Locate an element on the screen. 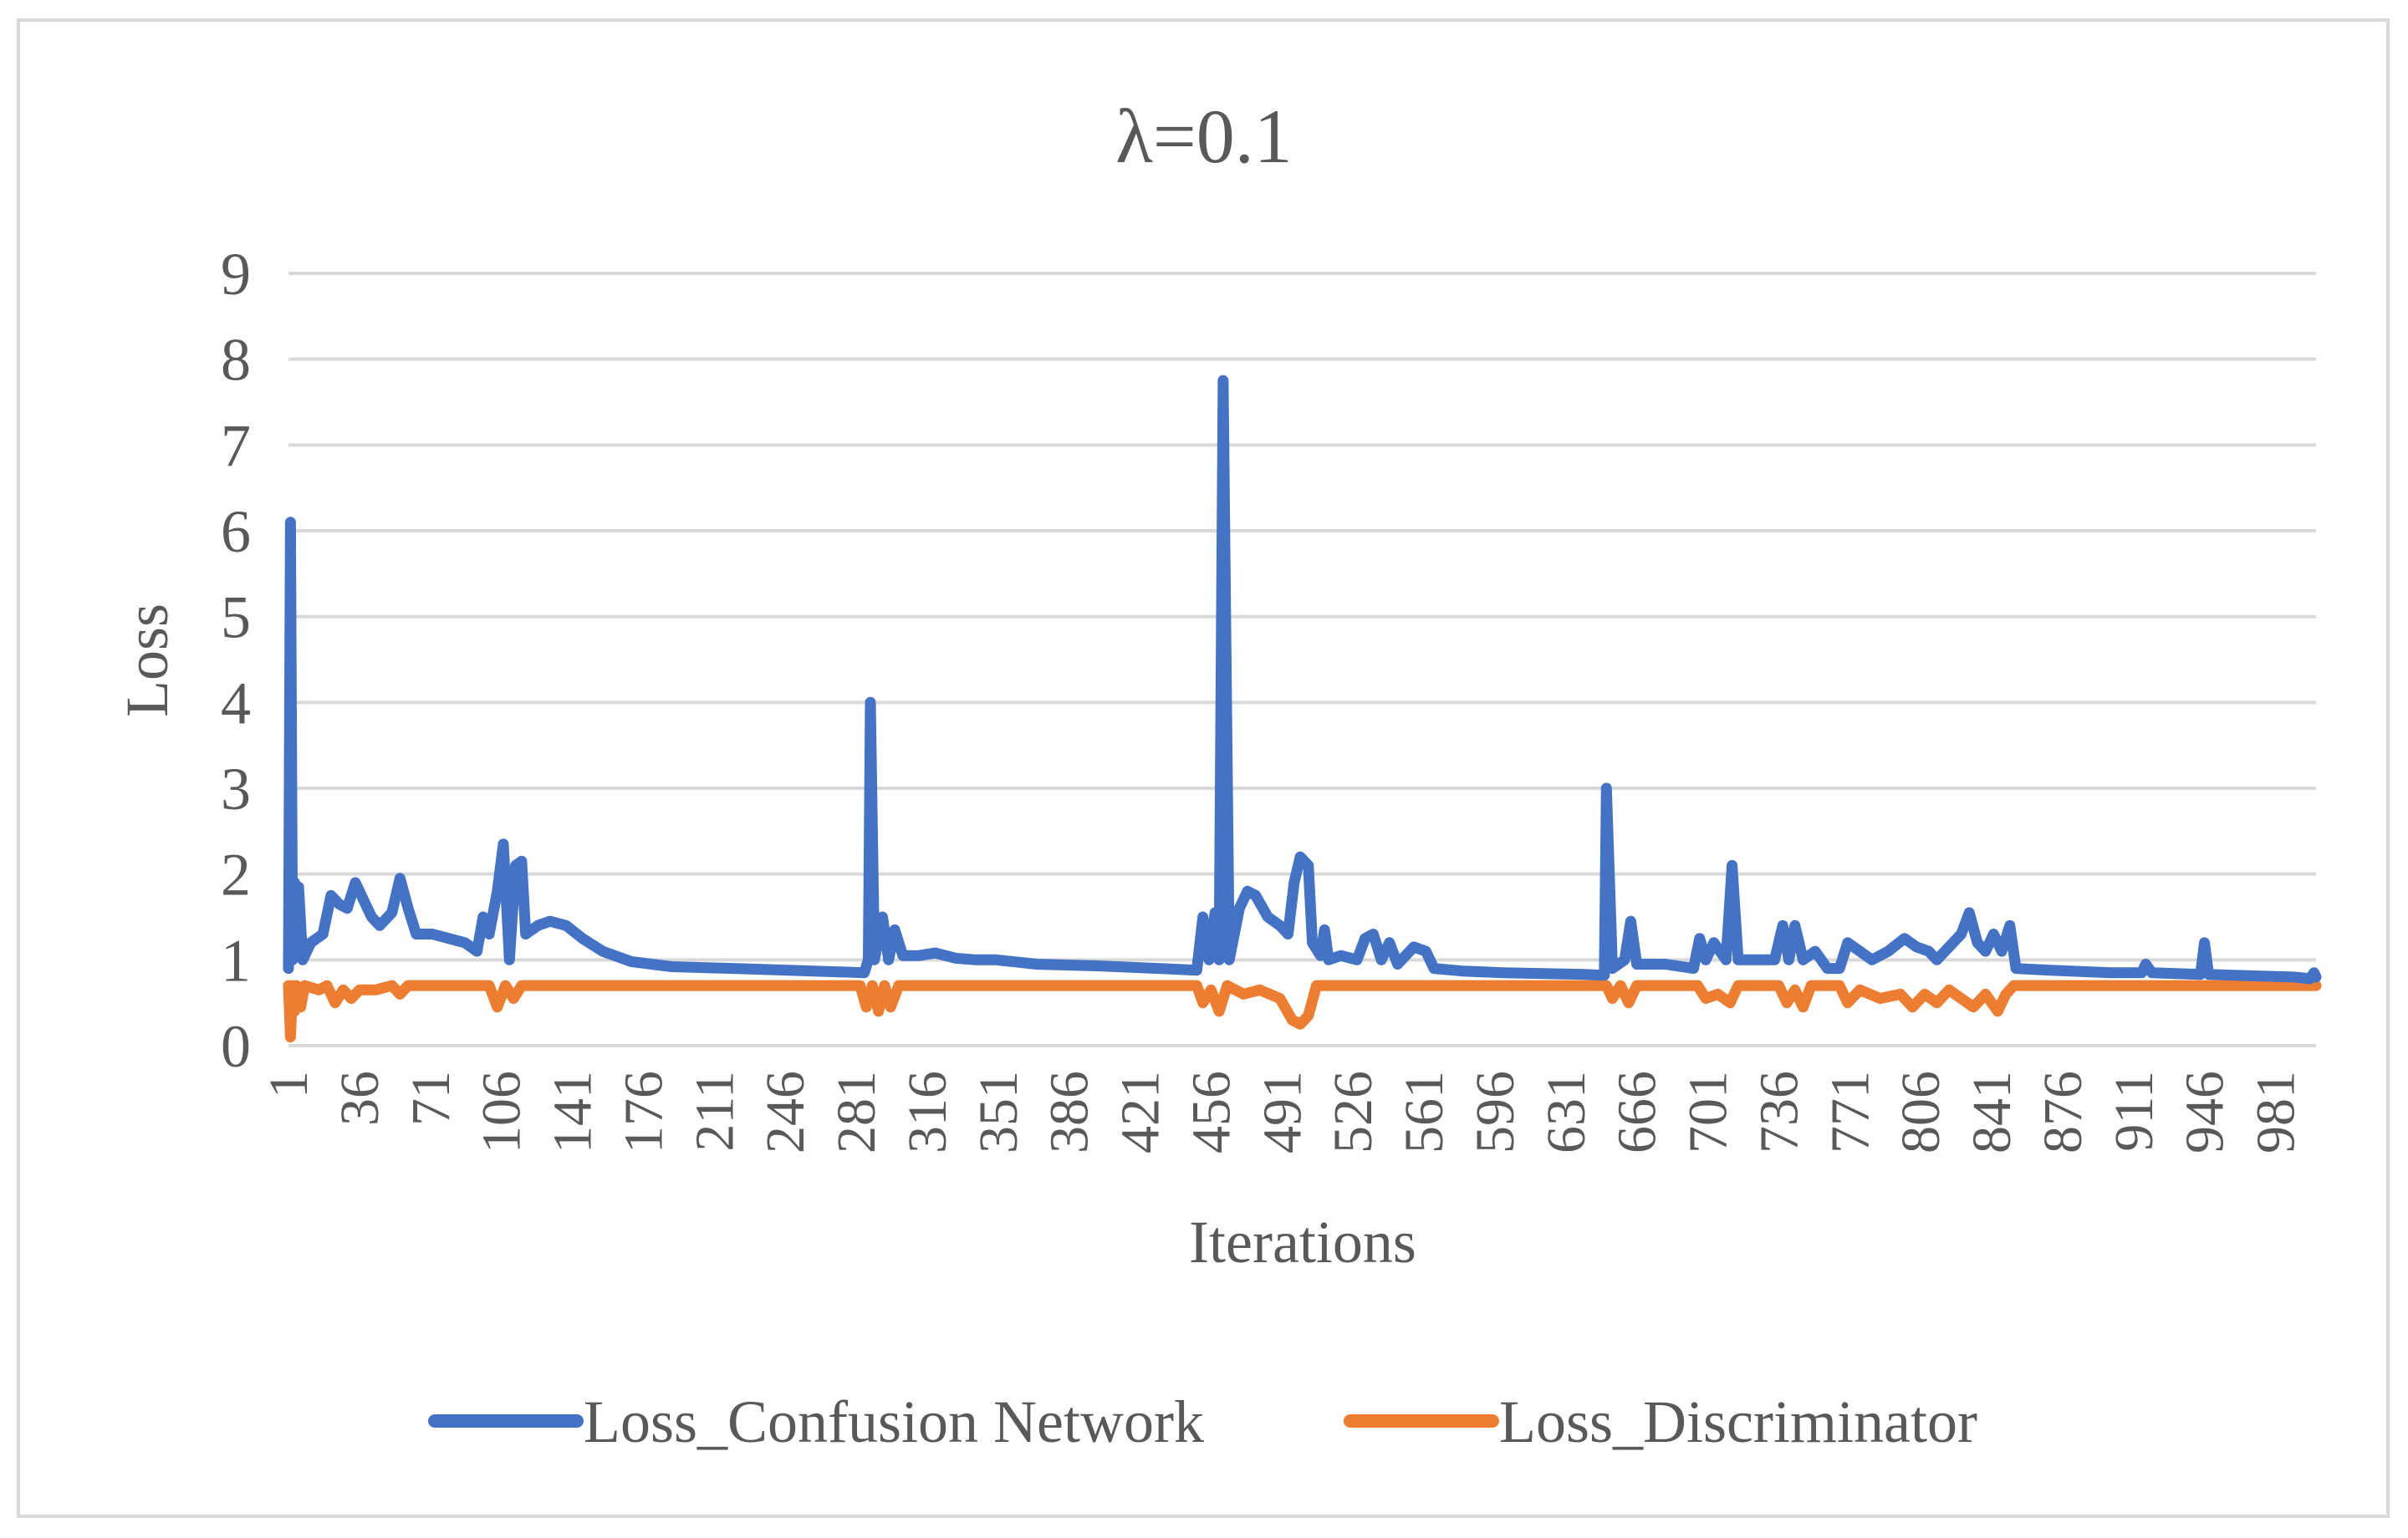 The image size is (2408, 1538). x-tick-label: 631 is located at coordinates (1567, 1113).